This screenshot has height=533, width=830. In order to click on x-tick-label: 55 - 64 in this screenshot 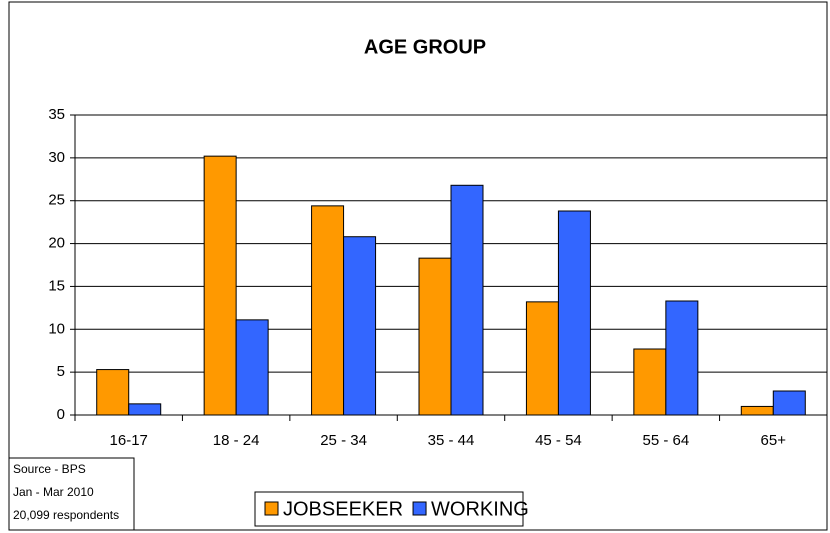, I will do `click(666, 440)`.